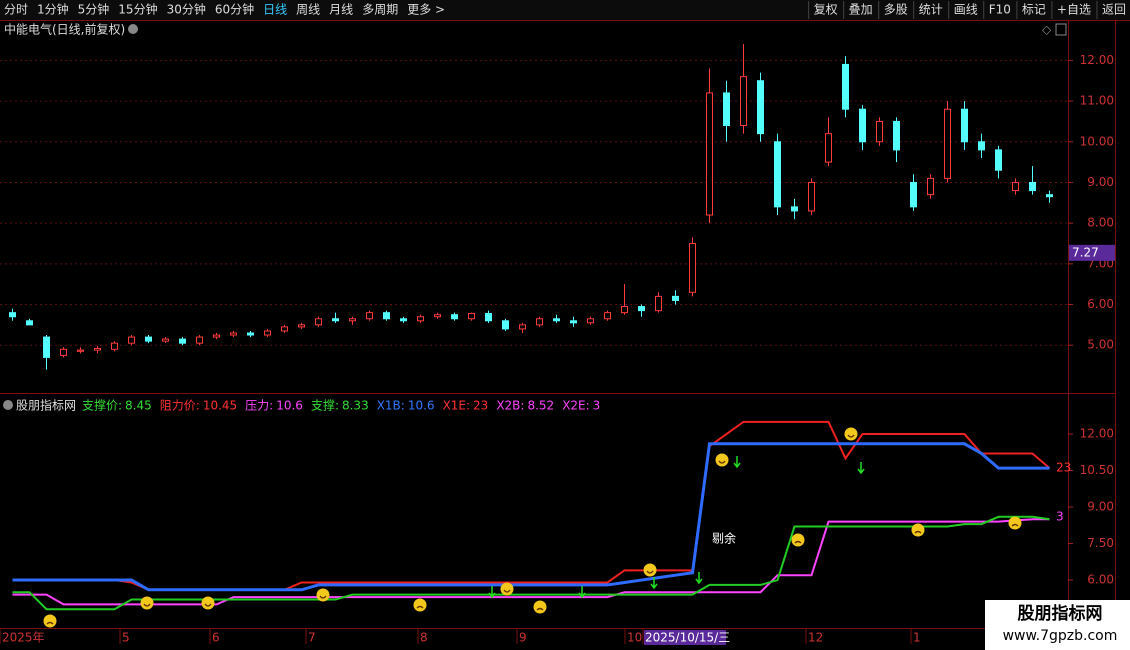  What do you see at coordinates (1034, 10) in the screenshot?
I see `action-button: 标记` at bounding box center [1034, 10].